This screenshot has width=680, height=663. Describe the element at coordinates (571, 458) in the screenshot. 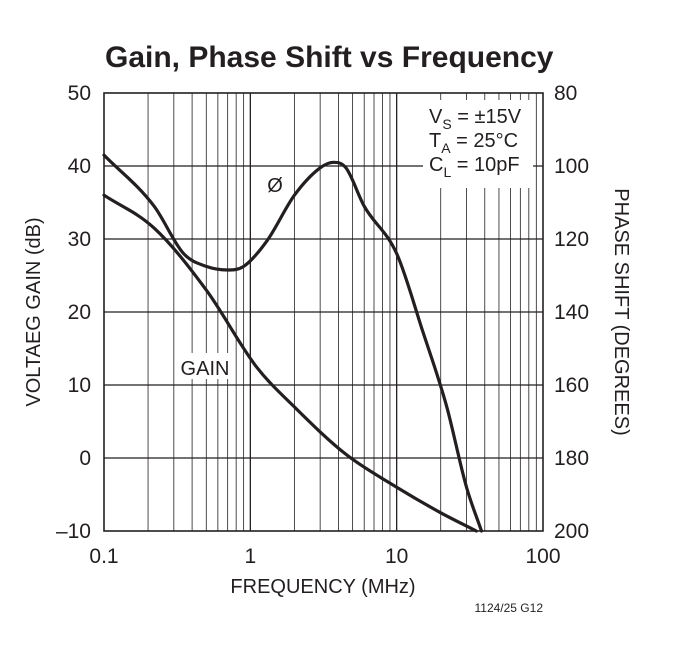

I see `y-tick-label-right: 180` at that location.